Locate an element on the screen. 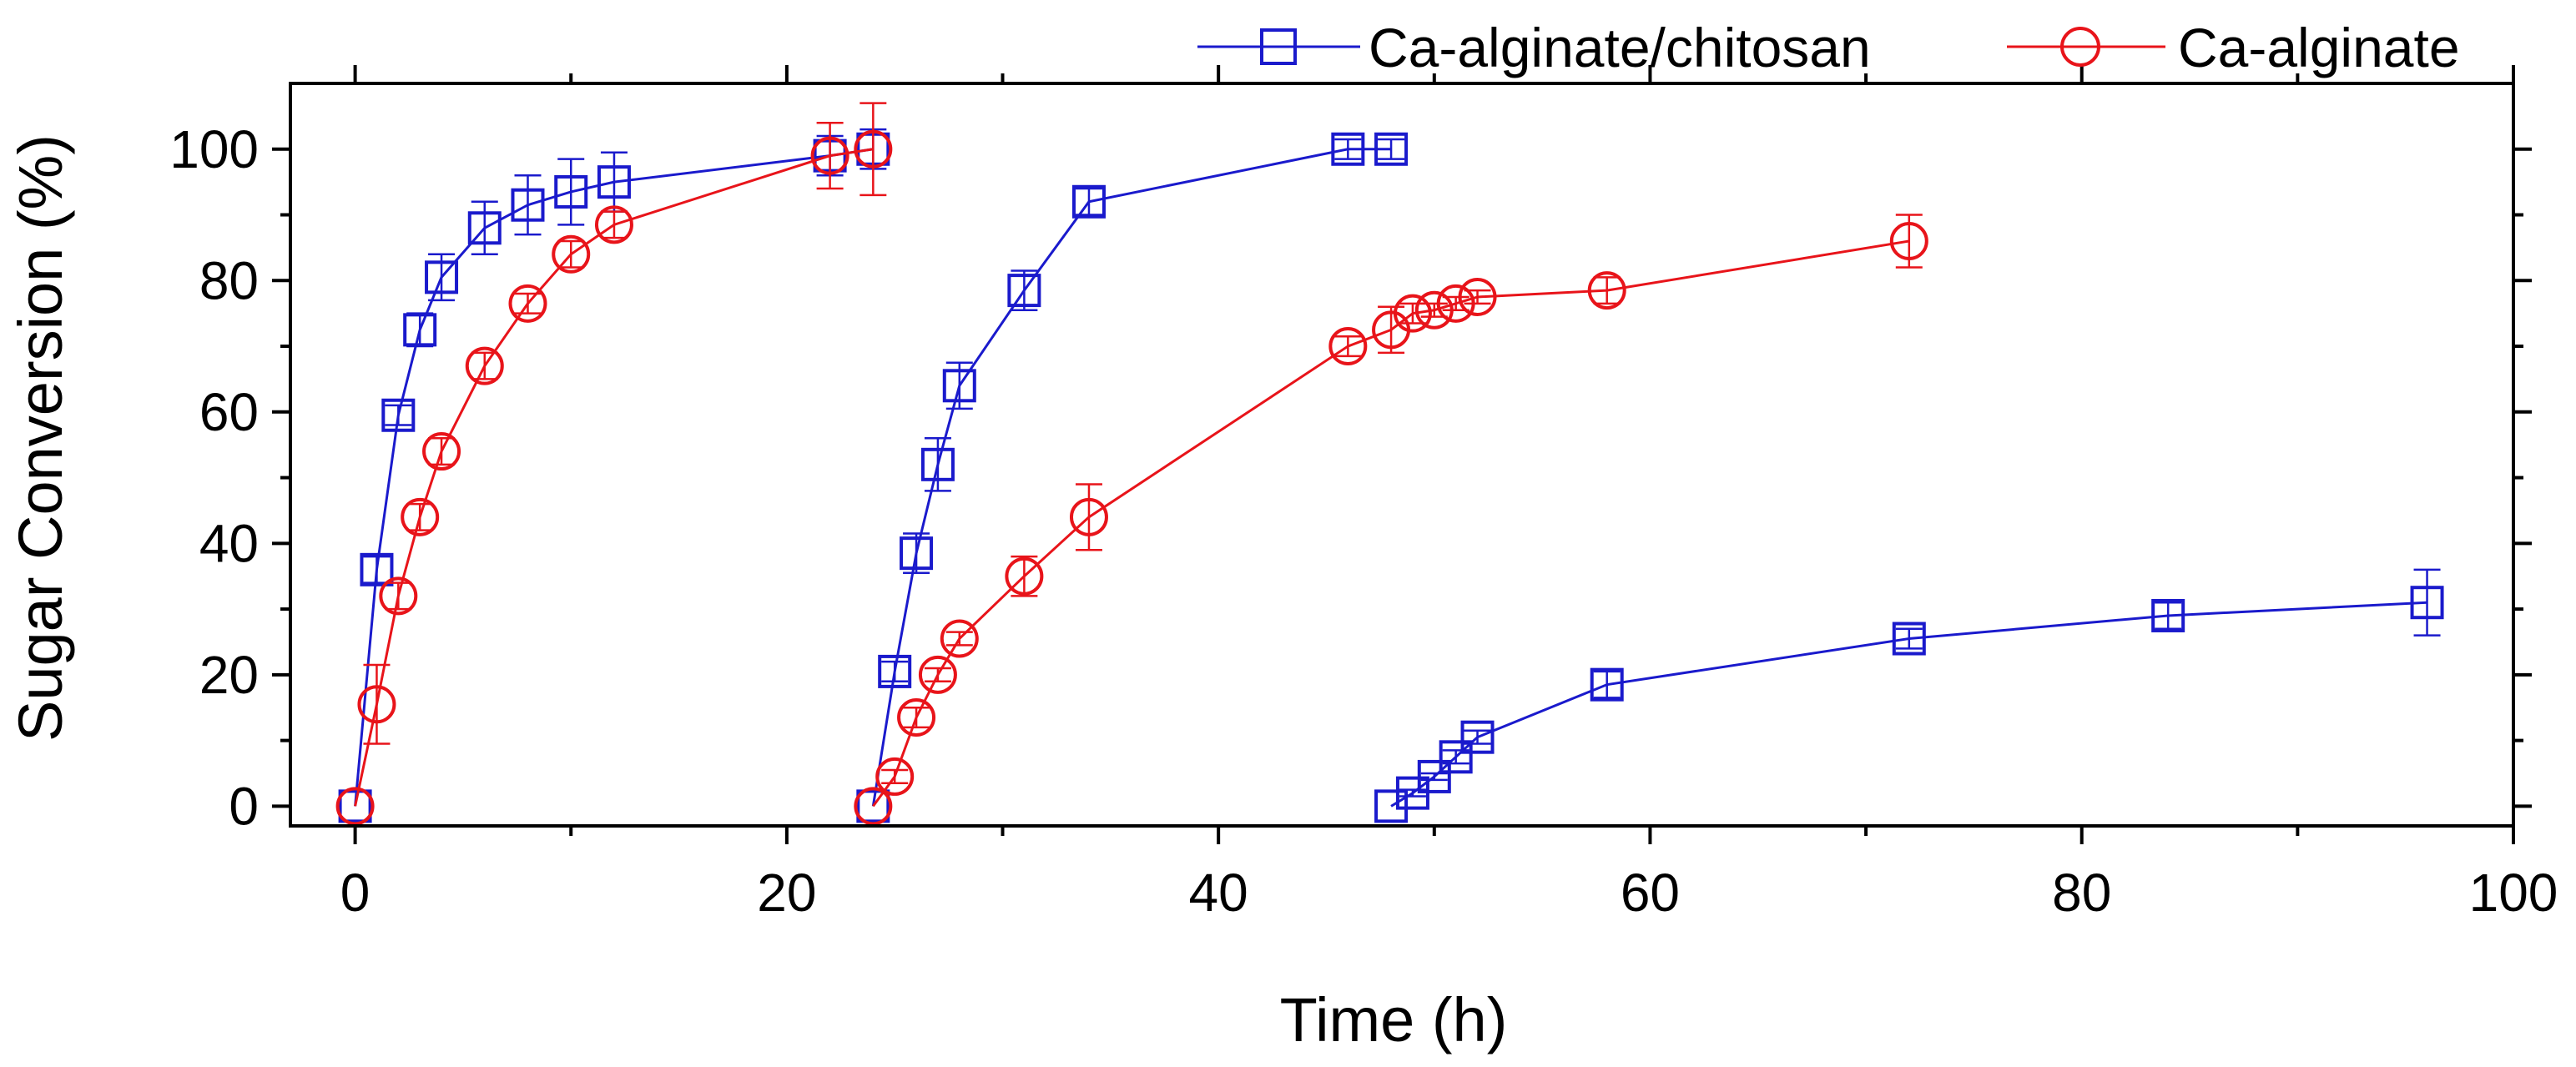 This screenshot has height=1067, width=2576. x-tick-label: 100 is located at coordinates (2513, 893).